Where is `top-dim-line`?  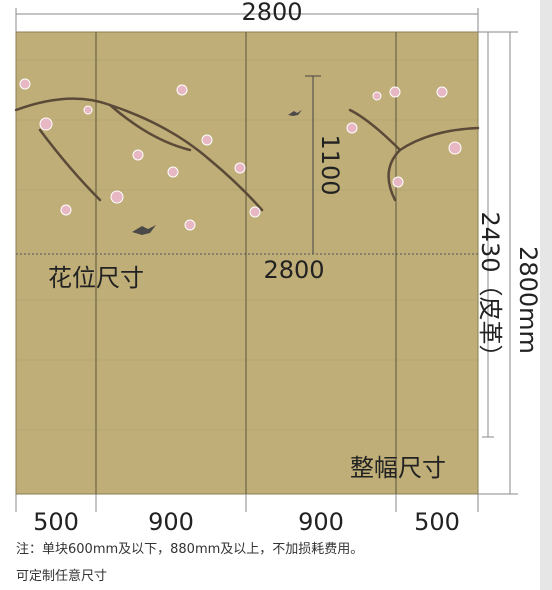
top-dim-line is located at coordinates (247, 20).